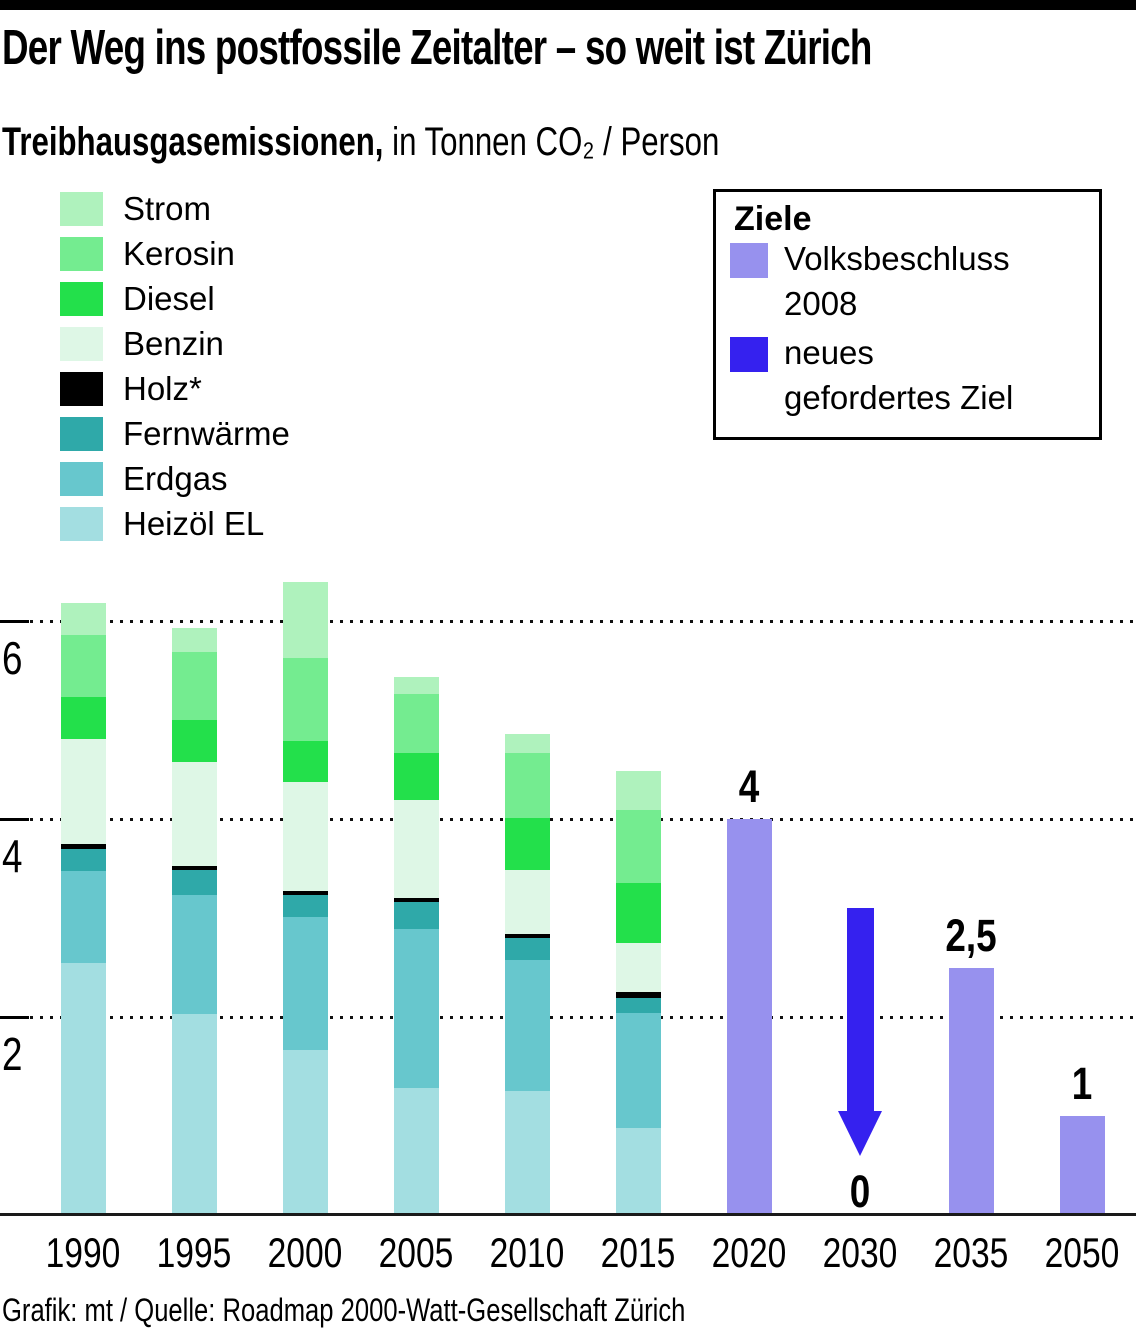 Image resolution: width=1136 pixels, height=1329 pixels. I want to click on bar-segment-kerosin-1995, so click(194, 685).